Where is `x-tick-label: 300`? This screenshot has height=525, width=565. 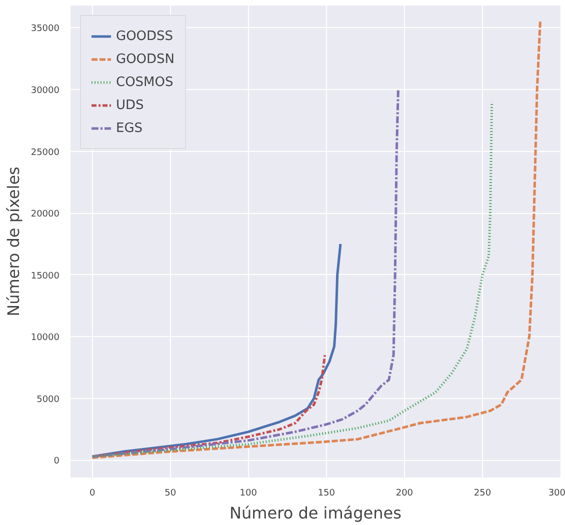
x-tick-label: 300 is located at coordinates (556, 493).